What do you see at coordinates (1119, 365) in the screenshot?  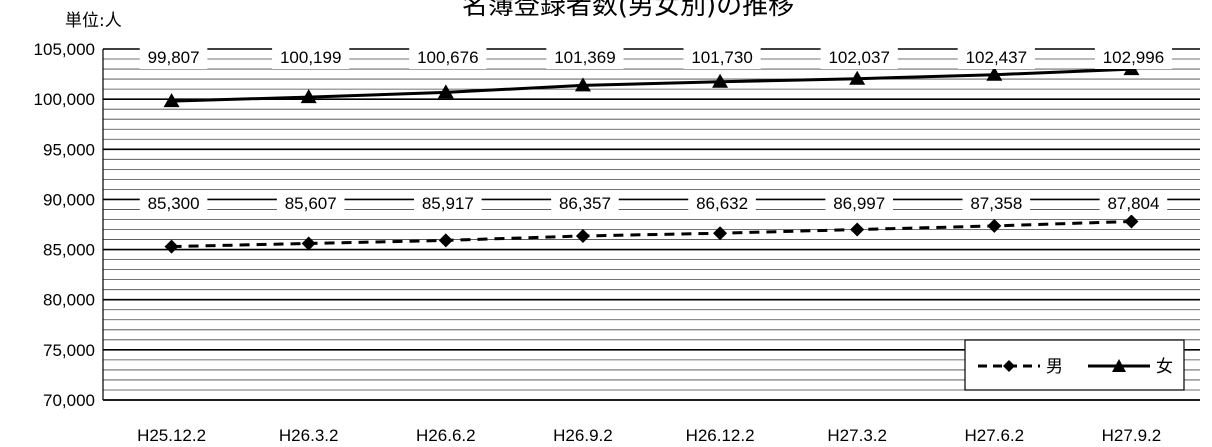 I see `legend-female-marker` at bounding box center [1119, 365].